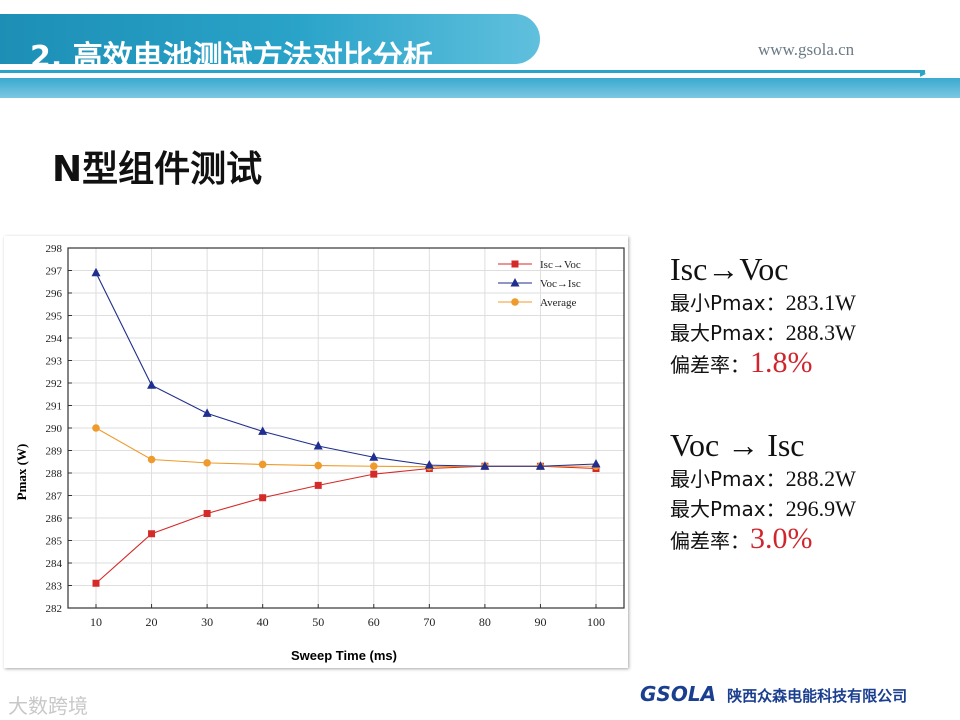  What do you see at coordinates (54, 317) in the screenshot?
I see `y-tick-label: 295` at bounding box center [54, 317].